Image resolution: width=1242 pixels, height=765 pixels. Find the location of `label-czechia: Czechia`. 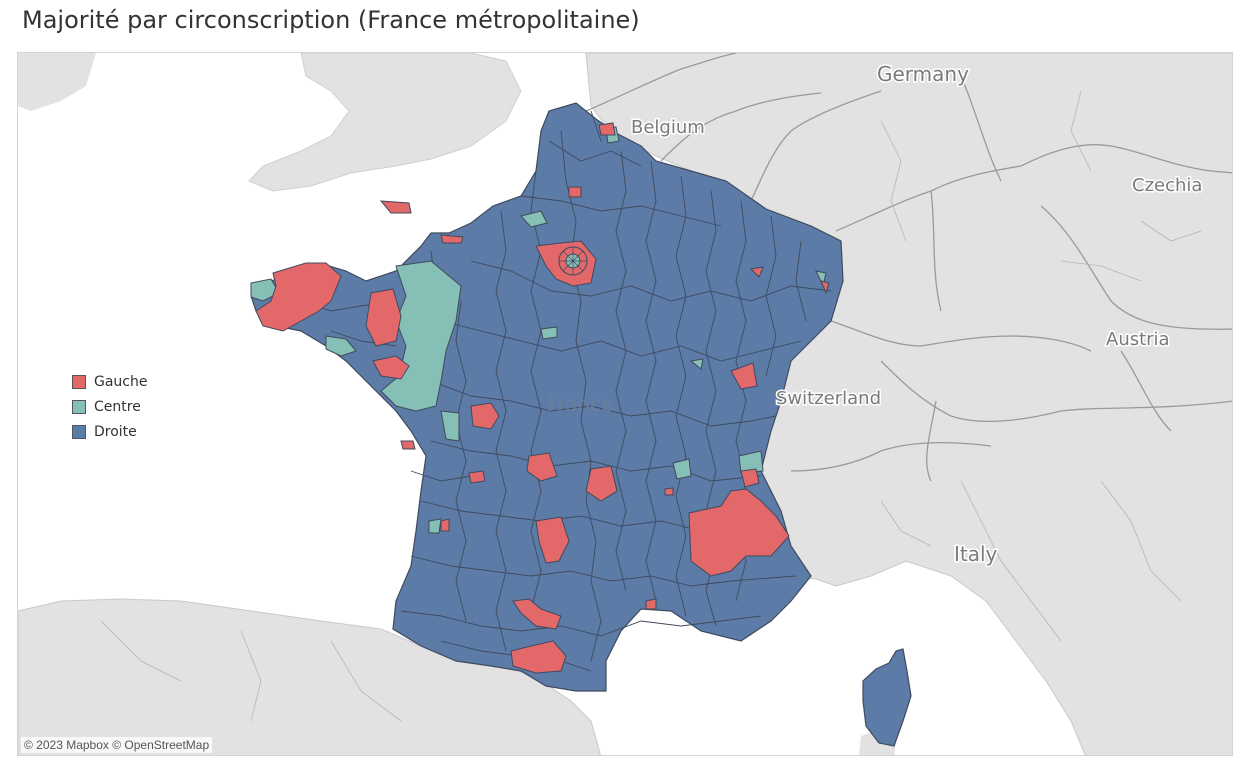

label-czechia: Czechia is located at coordinates (1167, 185).